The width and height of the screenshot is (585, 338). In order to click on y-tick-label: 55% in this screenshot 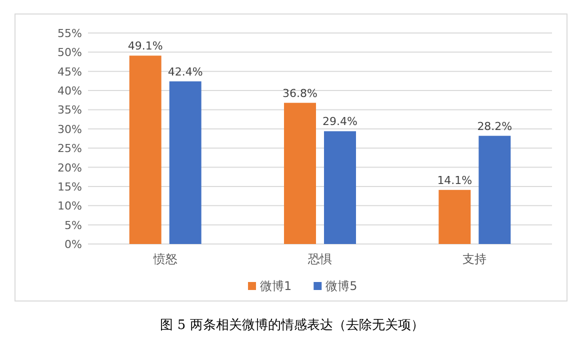, I will do `click(70, 33)`.